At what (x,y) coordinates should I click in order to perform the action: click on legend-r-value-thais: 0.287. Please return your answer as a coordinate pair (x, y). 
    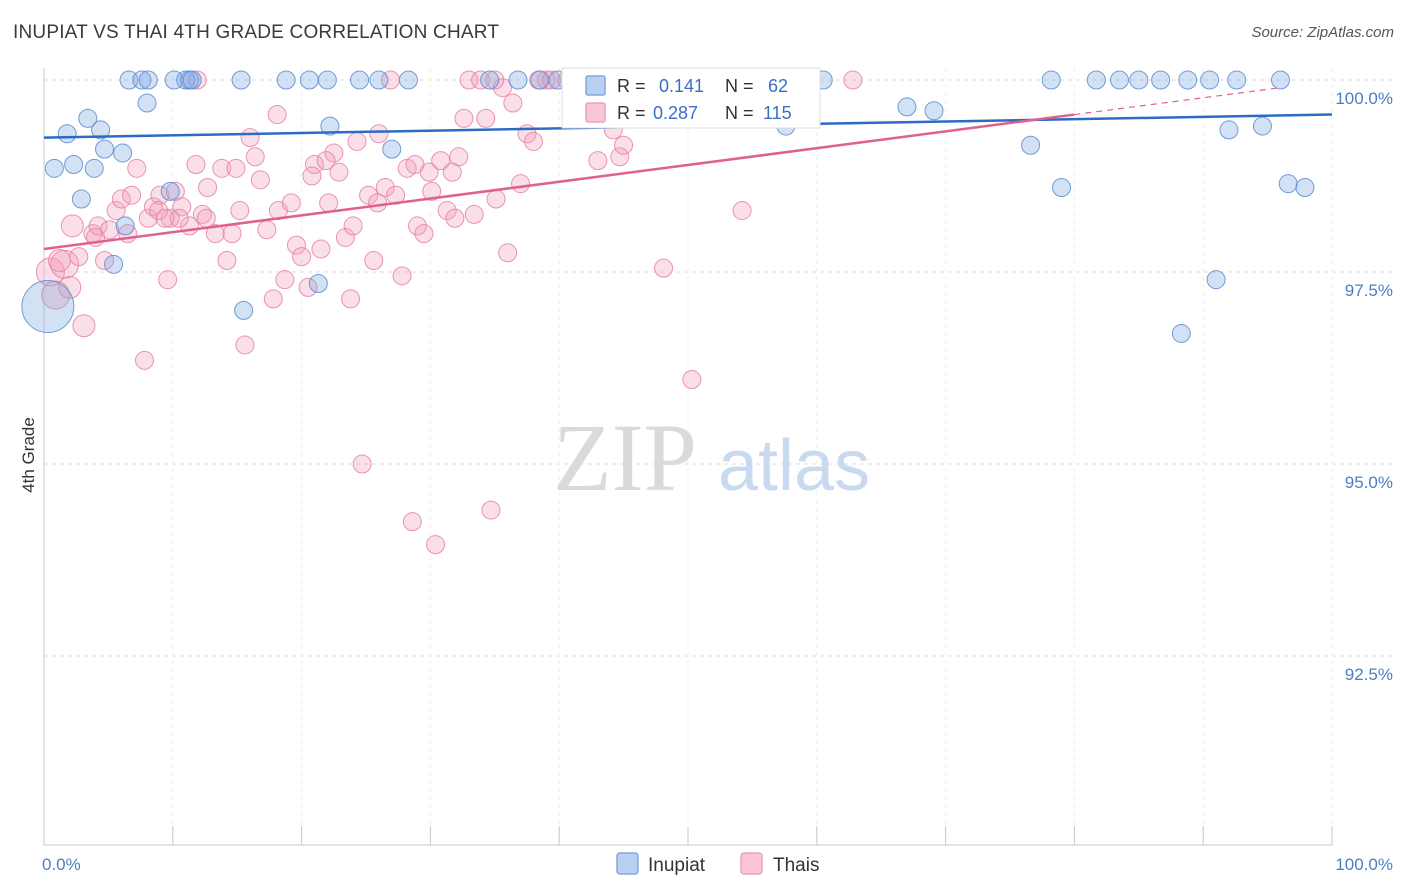
    Looking at the image, I should click on (675, 113).